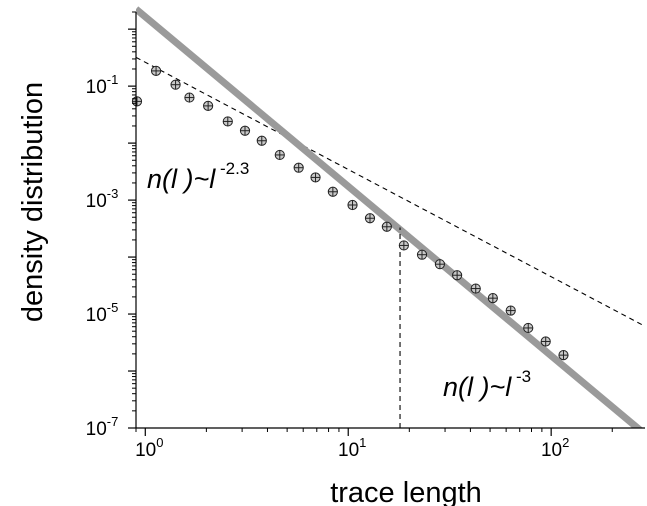  I want to click on y-tick-label-exp: -5, so click(113, 307).